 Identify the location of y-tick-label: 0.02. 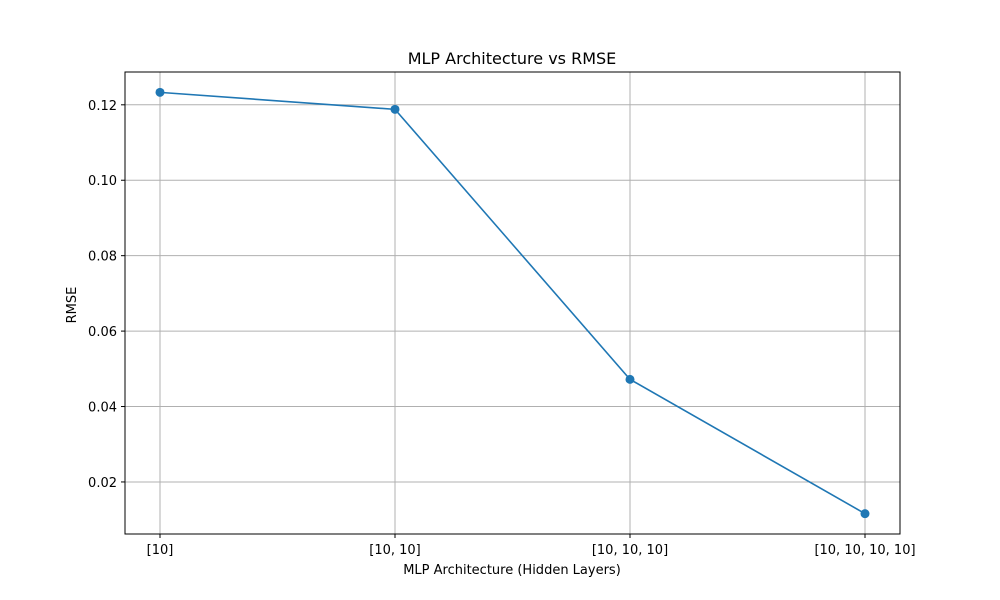
(102, 483).